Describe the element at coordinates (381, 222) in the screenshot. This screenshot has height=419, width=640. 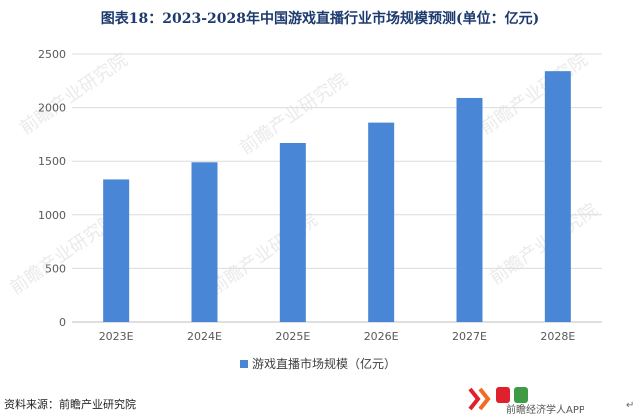
I see `bar-2026E` at that location.